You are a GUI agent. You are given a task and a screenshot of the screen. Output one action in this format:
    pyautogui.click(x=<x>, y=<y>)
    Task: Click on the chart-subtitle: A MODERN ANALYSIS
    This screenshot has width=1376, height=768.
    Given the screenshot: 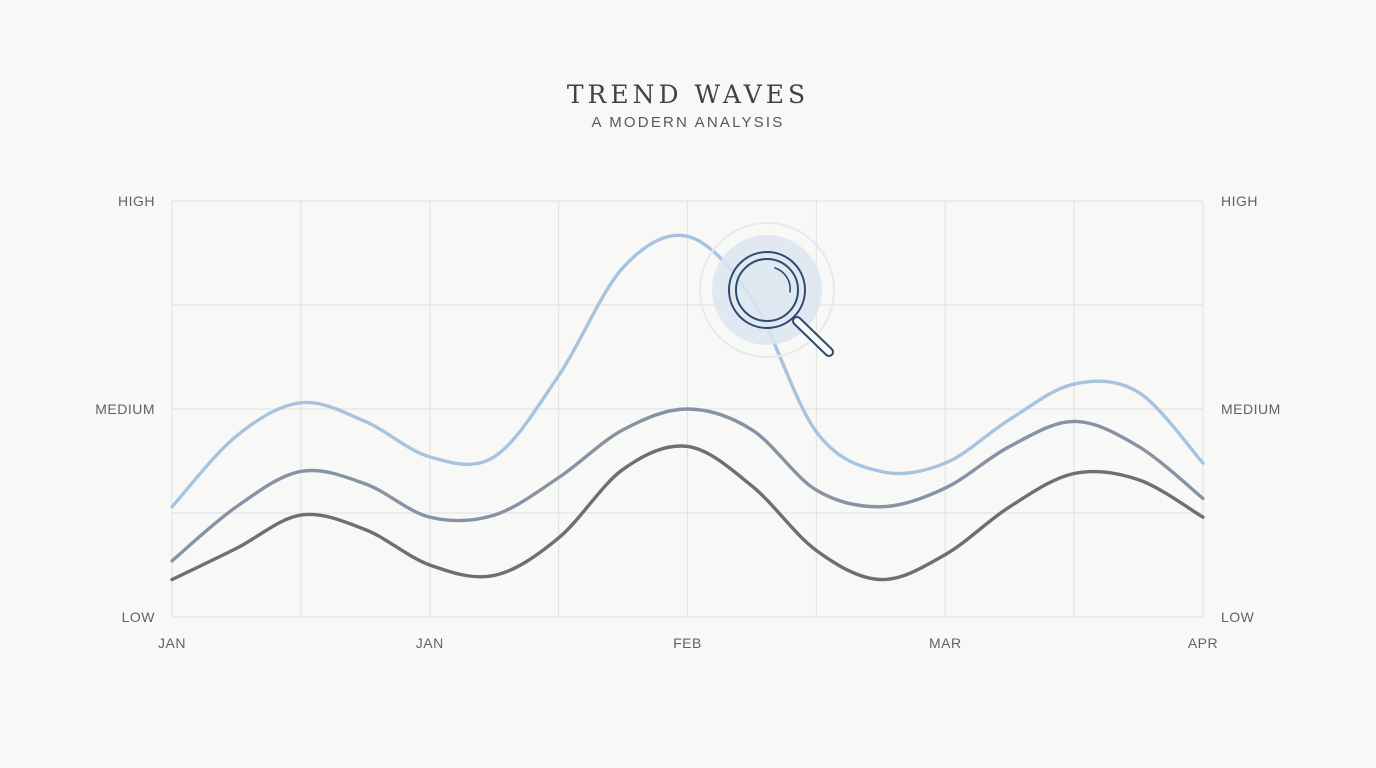 What is the action you would take?
    pyautogui.click(x=688, y=122)
    